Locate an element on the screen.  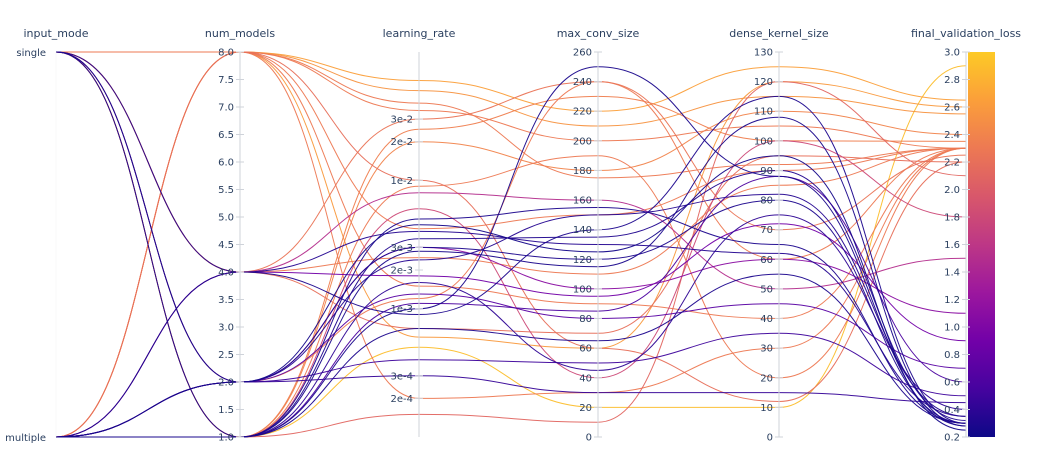
tick-label: 3.5 is located at coordinates (226, 300).